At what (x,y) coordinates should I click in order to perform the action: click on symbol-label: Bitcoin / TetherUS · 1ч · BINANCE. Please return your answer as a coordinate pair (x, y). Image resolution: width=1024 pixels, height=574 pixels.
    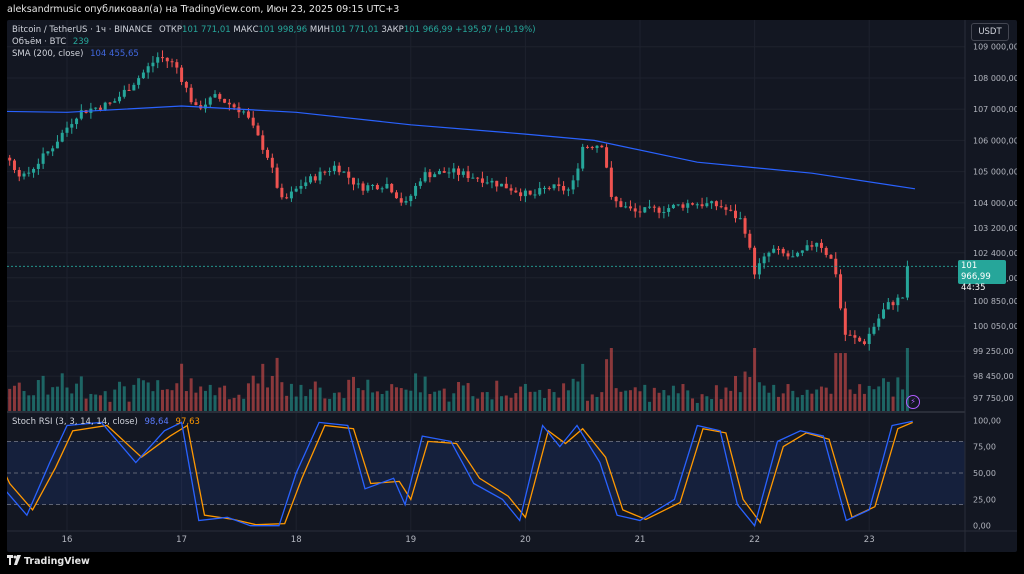
    Looking at the image, I should click on (82, 30).